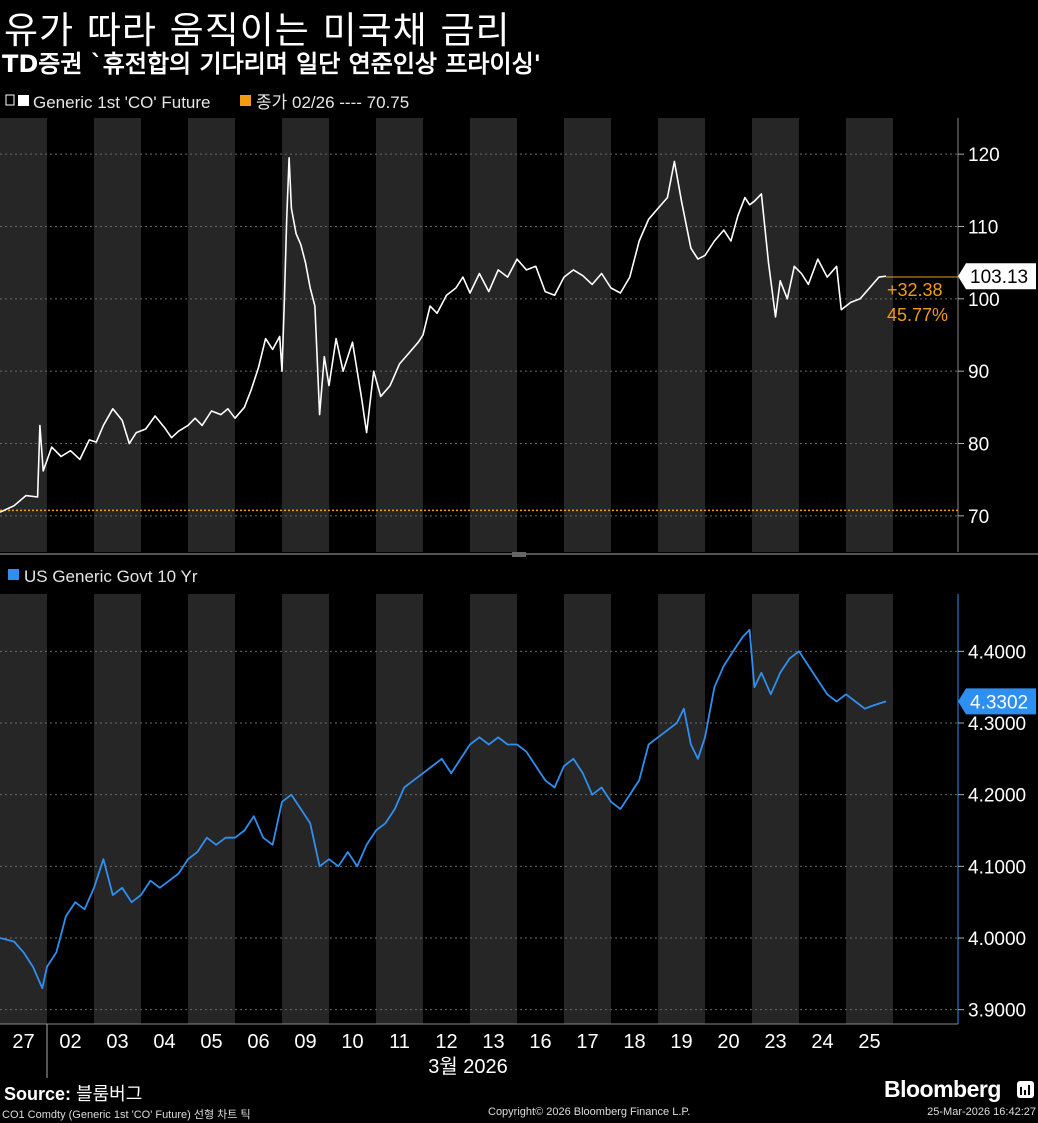  I want to click on timestamp: 25-Mar-2026 16:42:27, so click(981, 1112).